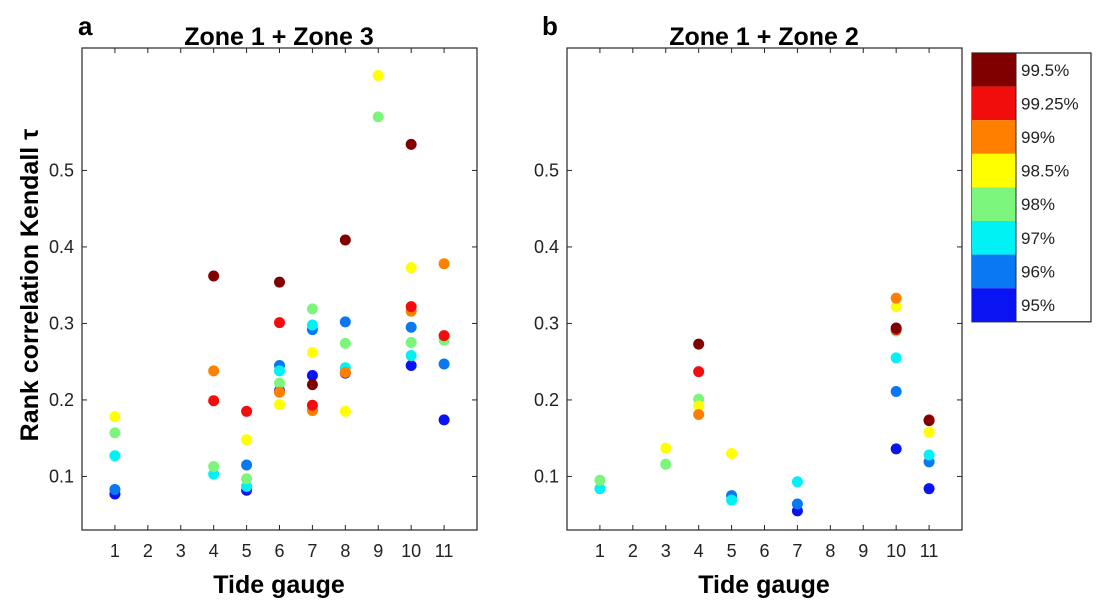  What do you see at coordinates (764, 585) in the screenshot?
I see `panel-b-xlabel: Tide gauge` at bounding box center [764, 585].